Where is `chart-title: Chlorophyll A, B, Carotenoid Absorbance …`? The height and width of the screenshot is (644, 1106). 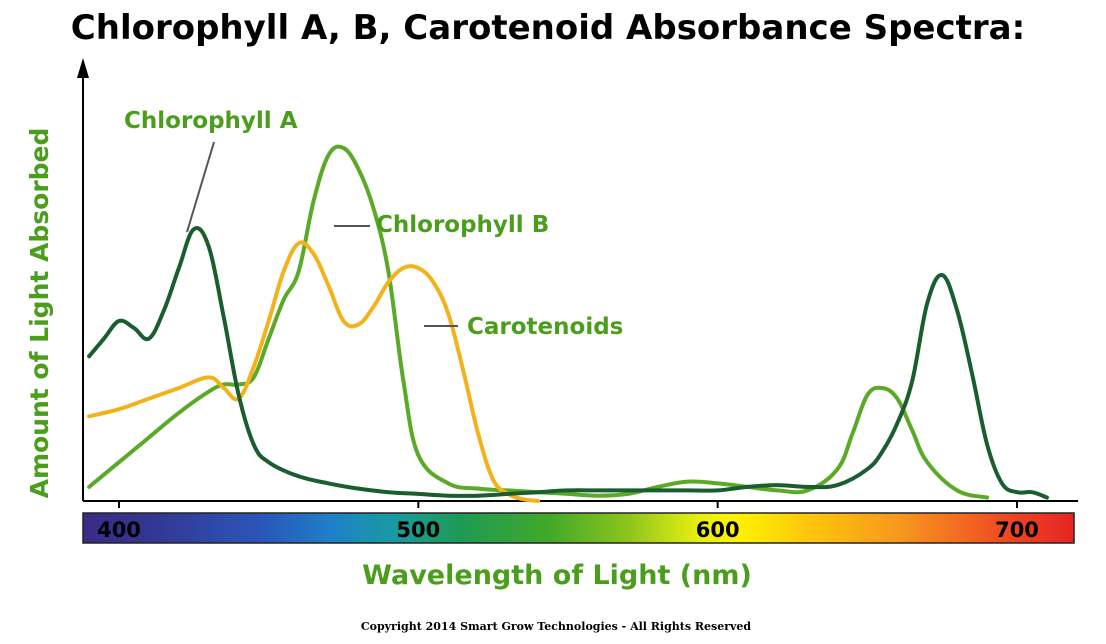
chart-title: Chlorophyll A, B, Carotenoid Absorbance … is located at coordinates (548, 28).